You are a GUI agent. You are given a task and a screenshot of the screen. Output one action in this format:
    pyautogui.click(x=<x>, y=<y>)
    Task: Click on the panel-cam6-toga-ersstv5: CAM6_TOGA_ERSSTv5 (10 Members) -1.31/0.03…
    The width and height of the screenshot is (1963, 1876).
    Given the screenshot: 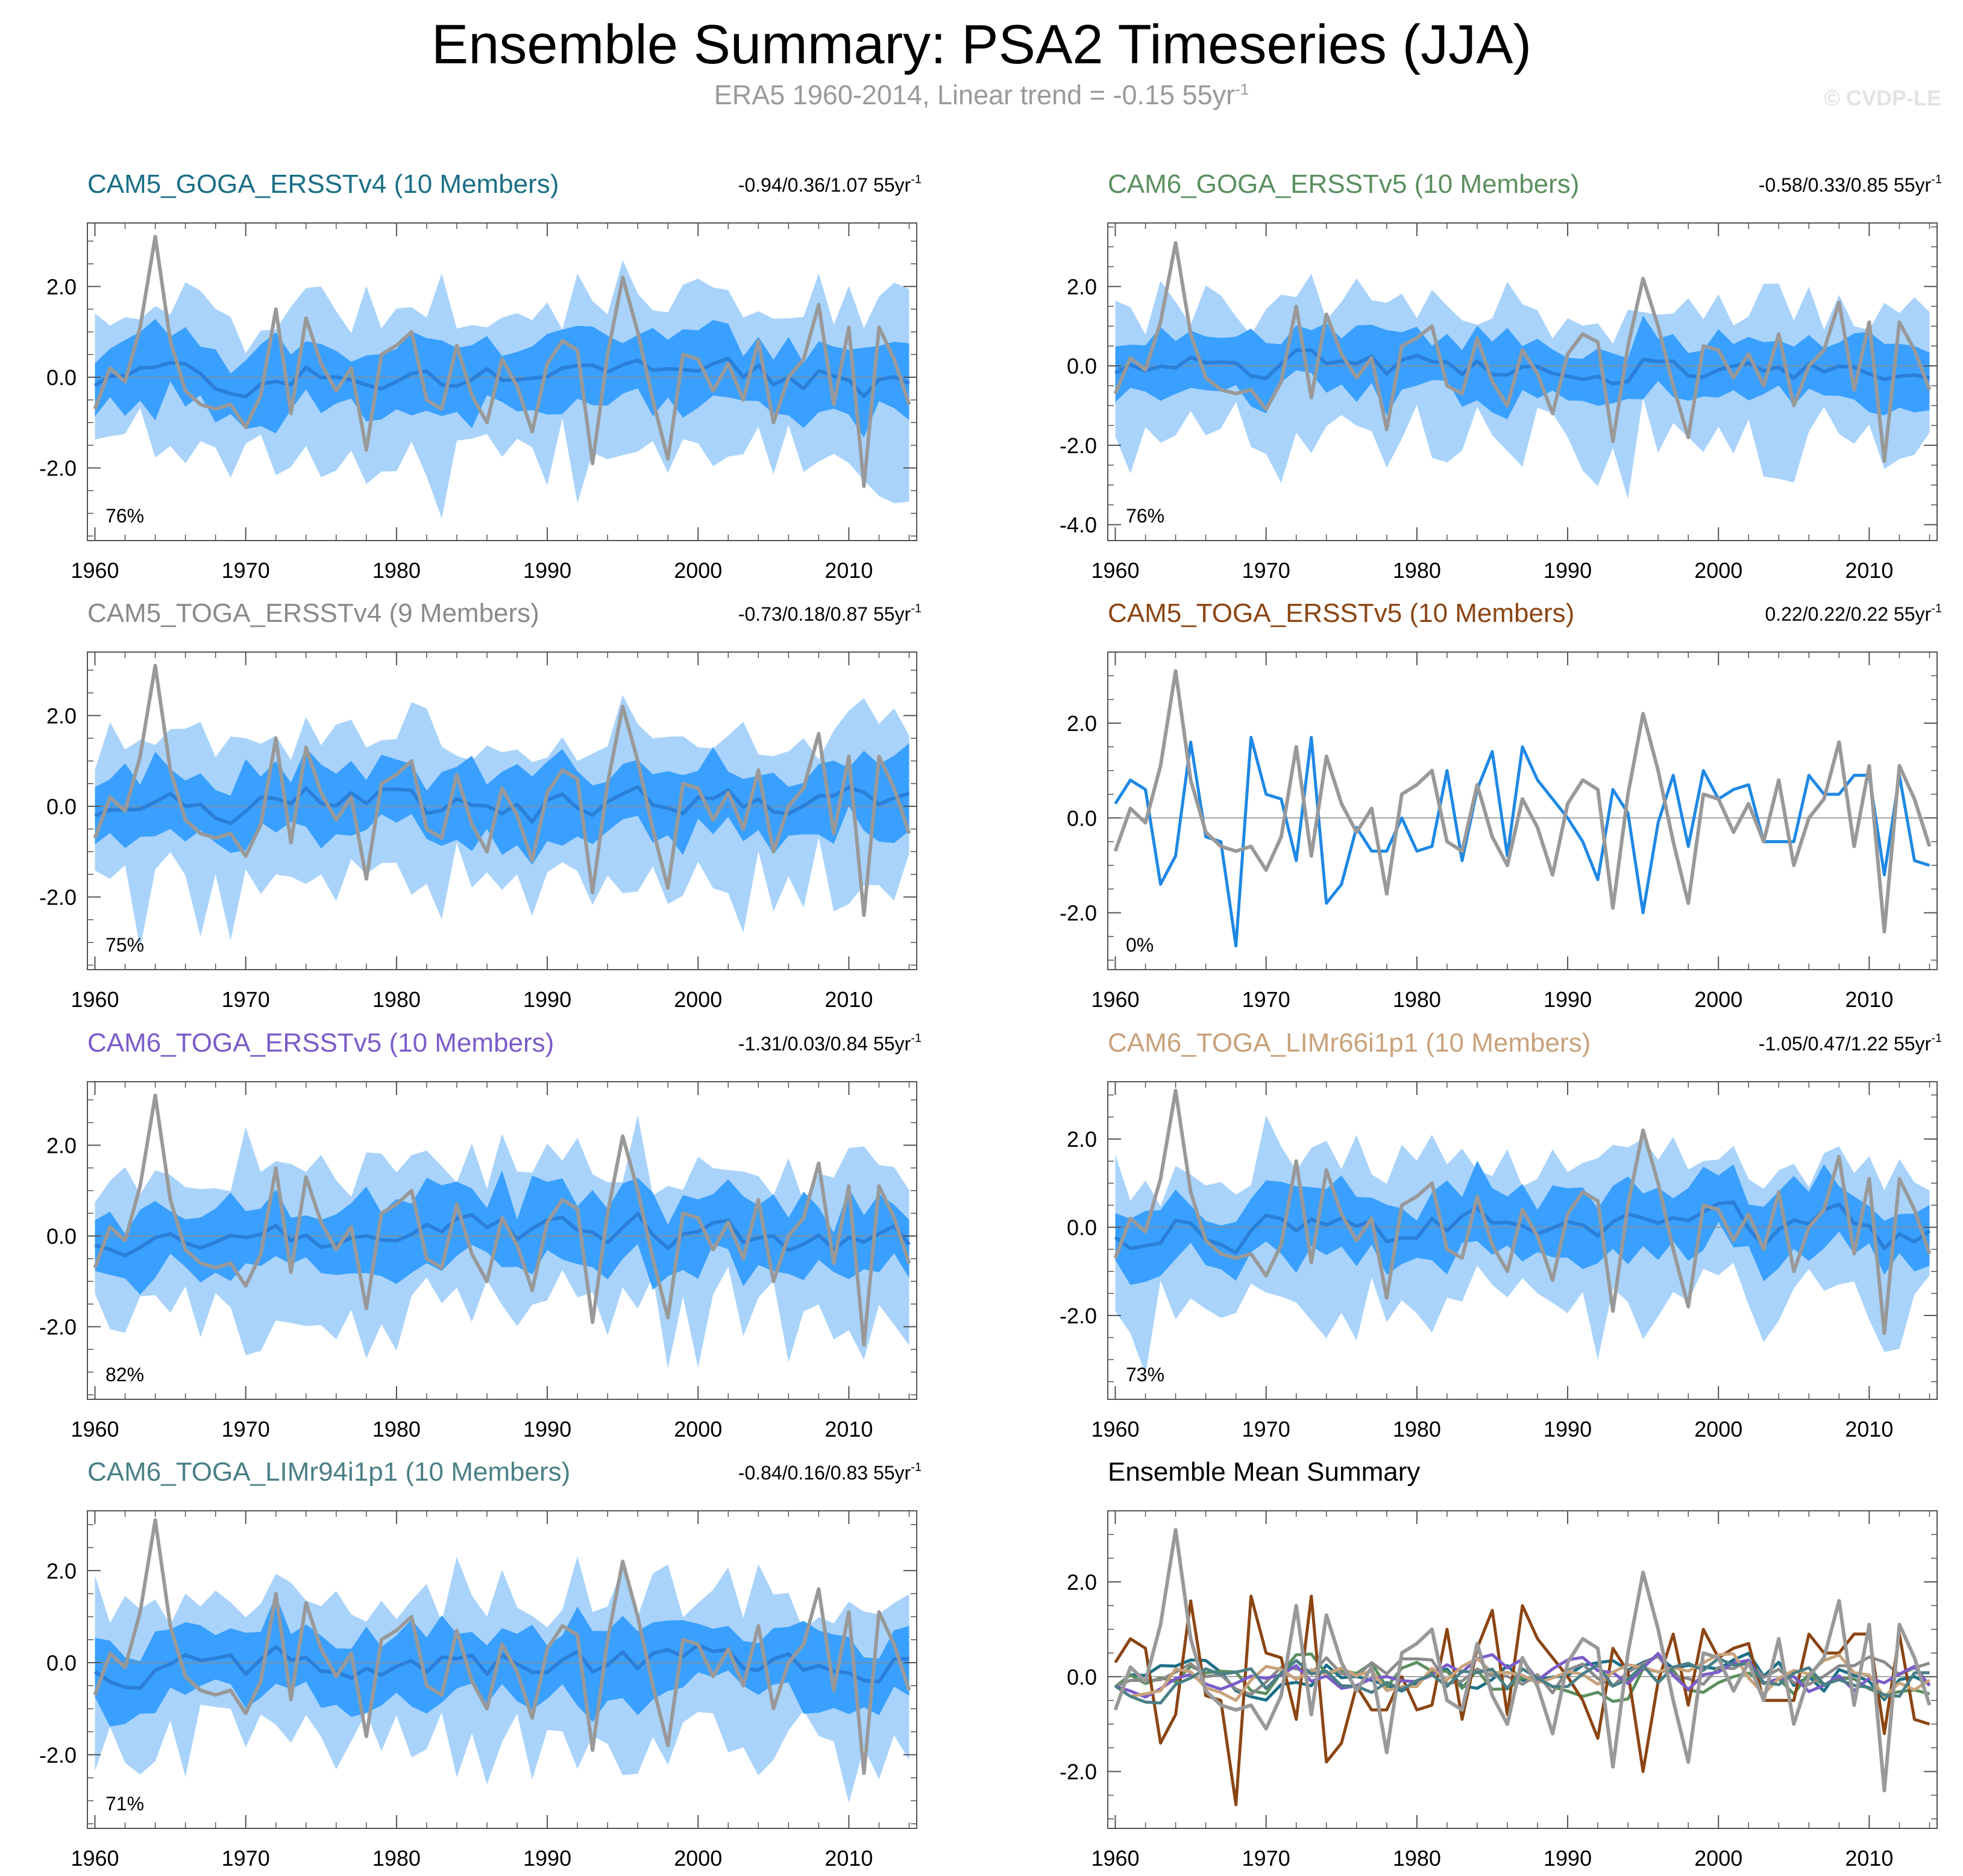 What is the action you would take?
    pyautogui.click(x=480, y=1235)
    